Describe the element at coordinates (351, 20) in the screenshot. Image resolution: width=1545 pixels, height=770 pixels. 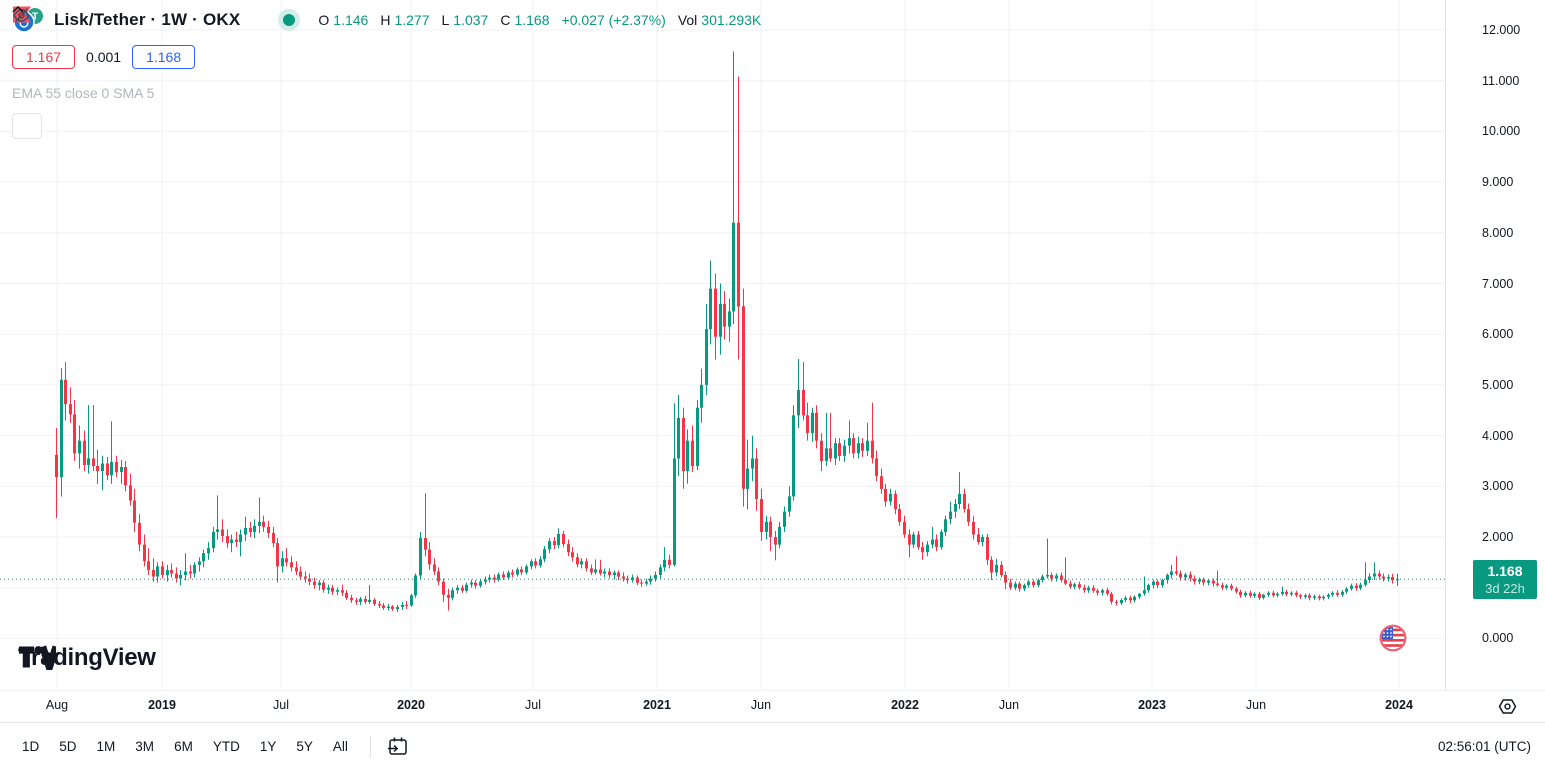
I see `open-value: 1.146` at that location.